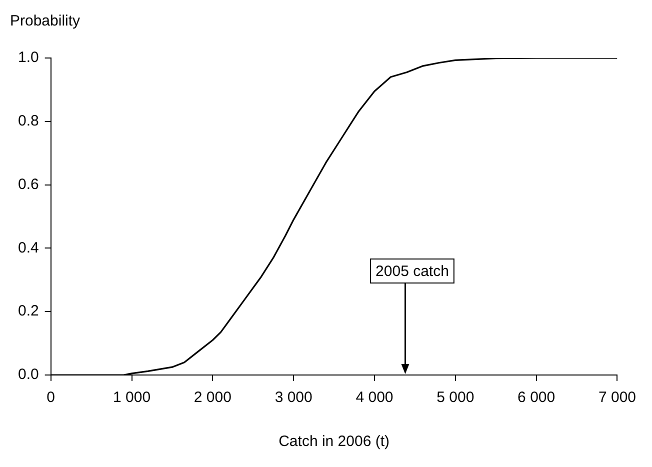 Image resolution: width=652 pixels, height=467 pixels. I want to click on y-tick-label: 1.0, so click(28, 57).